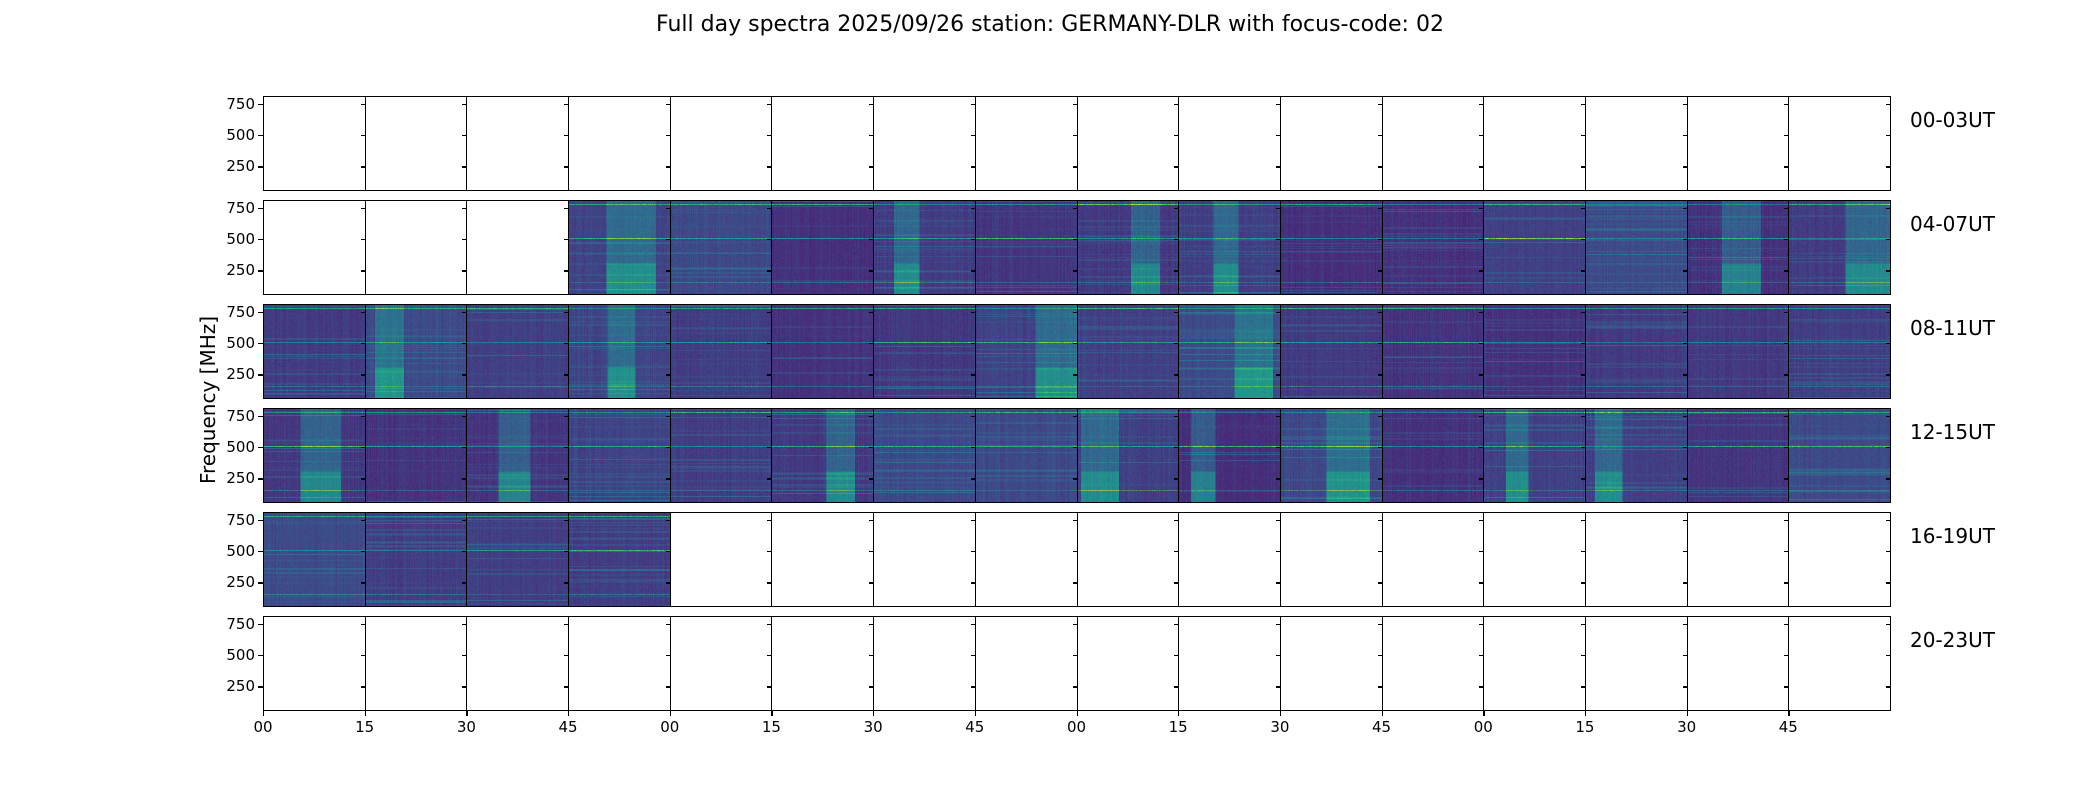 Image resolution: width=2100 pixels, height=800 pixels. Describe the element at coordinates (296, 559) in the screenshot. I see `spectrogram-panel: 250 500 750` at that location.